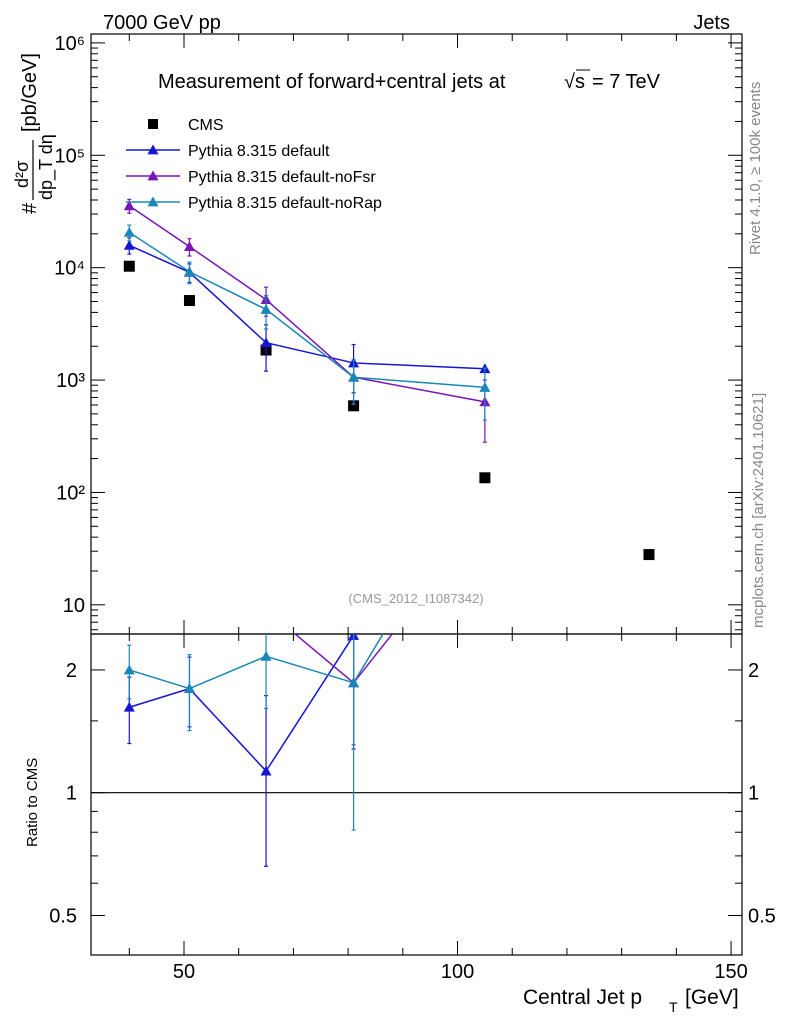 This screenshot has width=786, height=1024. I want to click on ratio-line-default, so click(242, 703).